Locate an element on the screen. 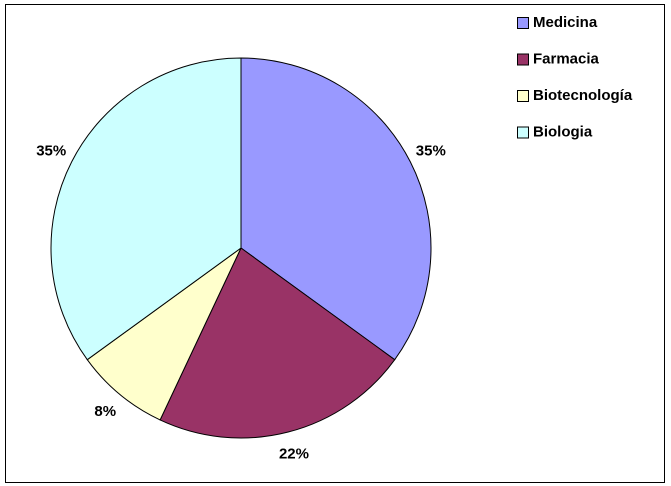 This screenshot has height=486, width=671. legend-label: Biologia is located at coordinates (563, 131).